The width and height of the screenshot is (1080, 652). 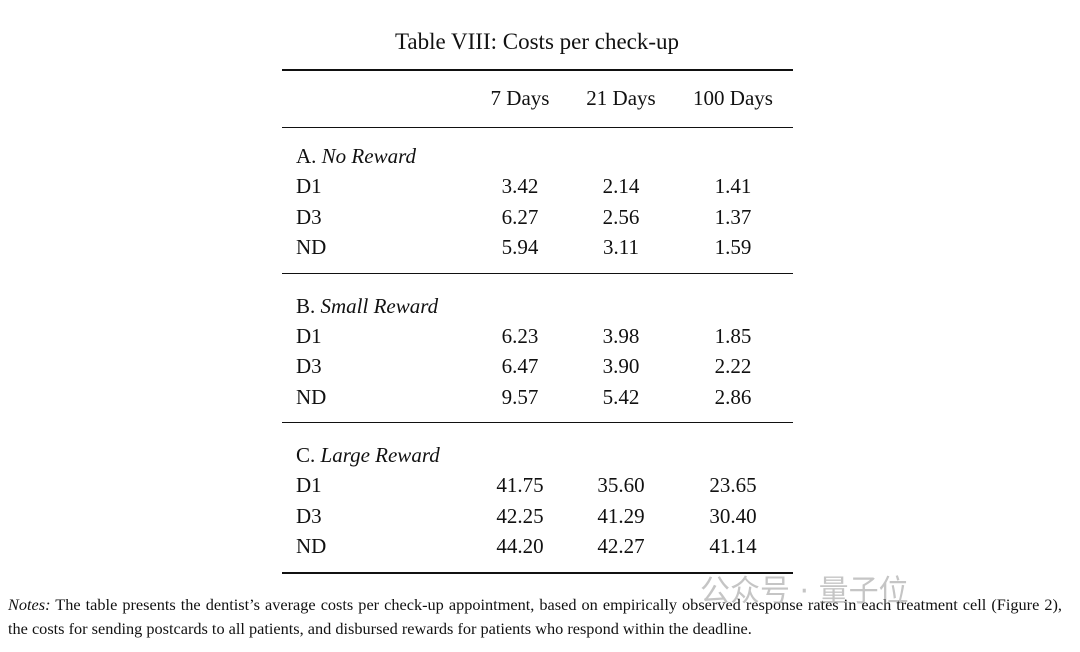 What do you see at coordinates (733, 515) in the screenshot?
I see `cell-value: 30.40` at bounding box center [733, 515].